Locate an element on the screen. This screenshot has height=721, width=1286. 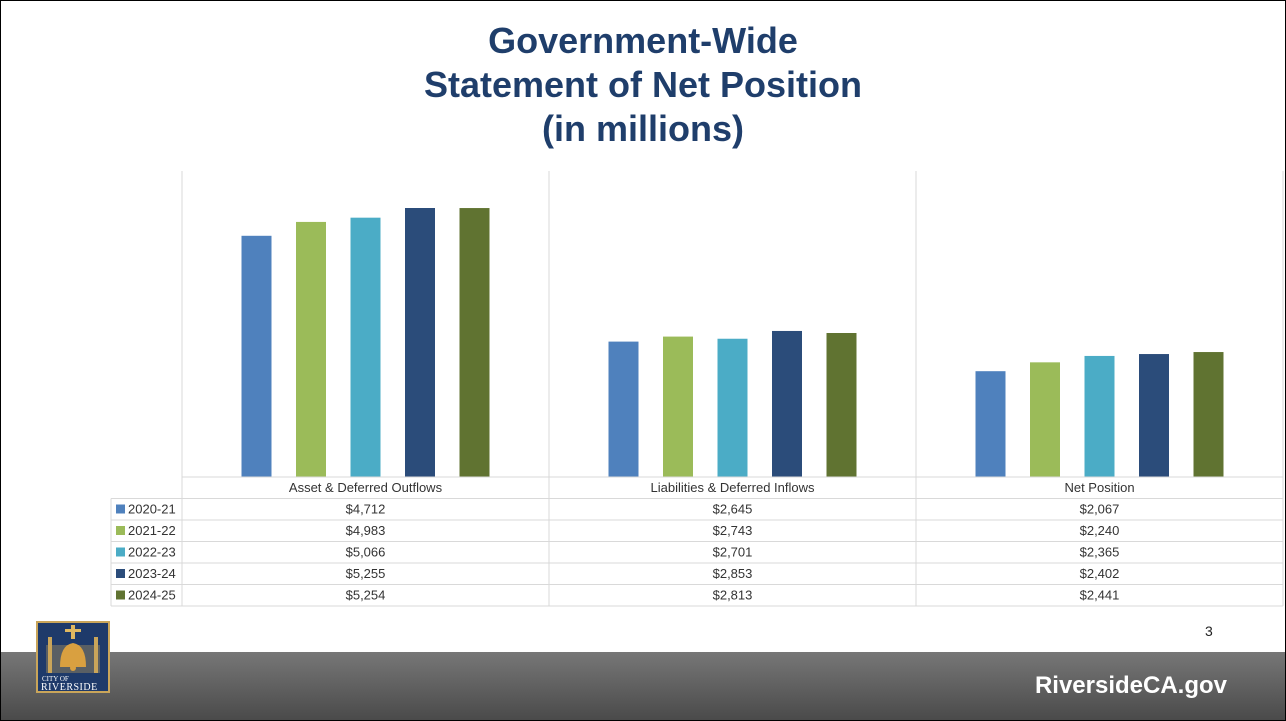
legend-label-2024-25: 2024-25 is located at coordinates (152, 595).